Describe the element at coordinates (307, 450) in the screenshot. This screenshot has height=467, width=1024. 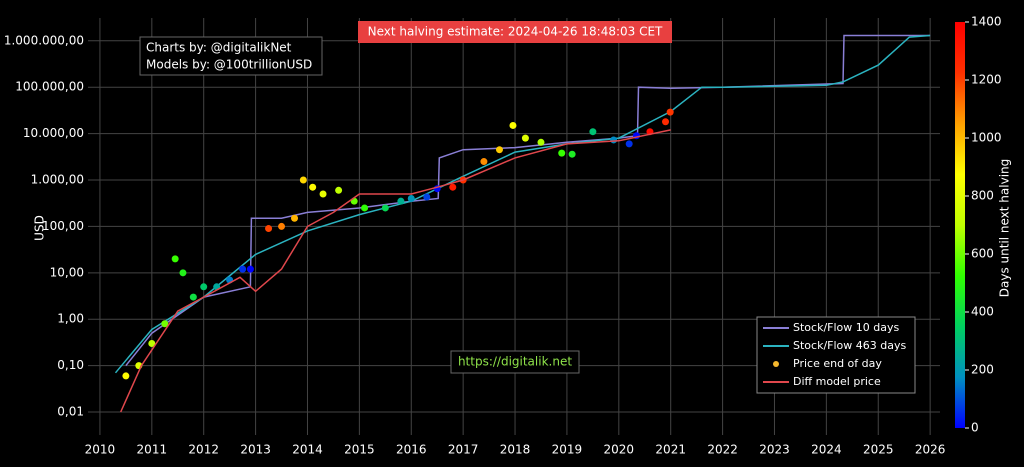
I see `x-tick-label: 2014` at that location.